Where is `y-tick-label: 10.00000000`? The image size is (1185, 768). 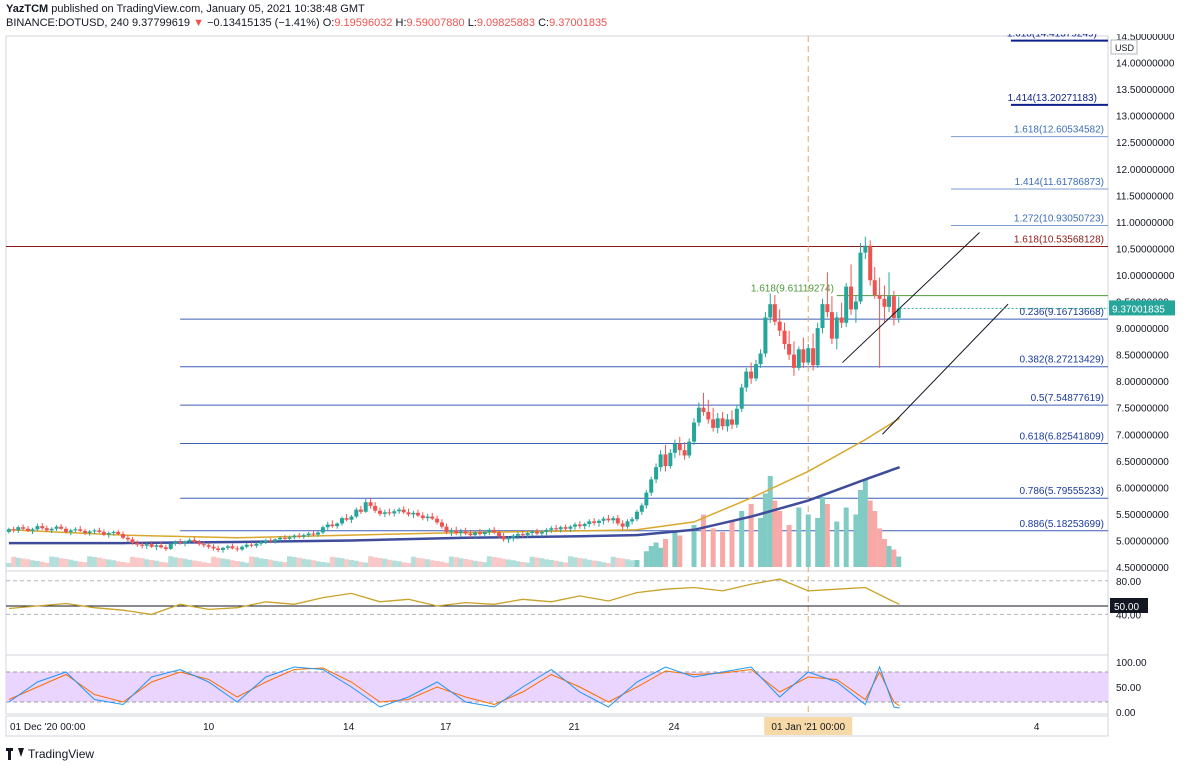
y-tick-label: 10.00000000 is located at coordinates (1145, 276).